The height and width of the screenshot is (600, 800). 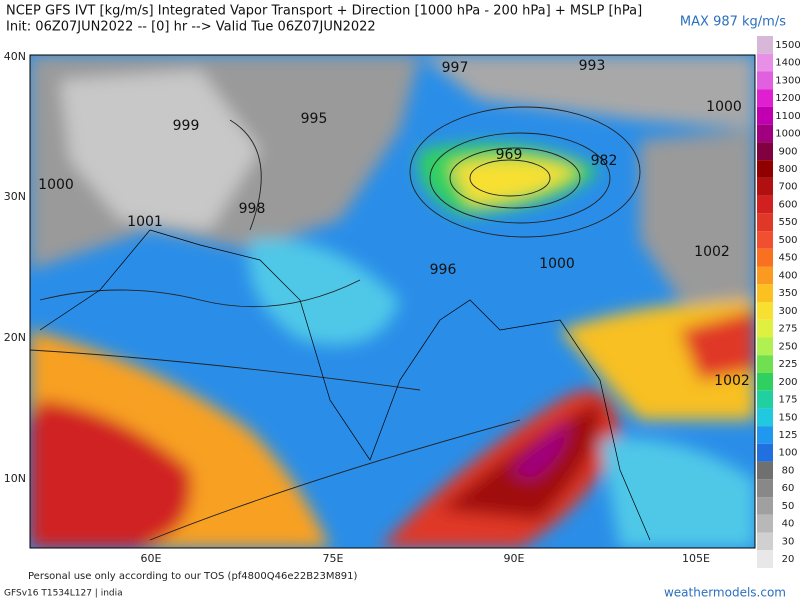 I want to click on pressure-label: 1001, so click(x=145, y=222).